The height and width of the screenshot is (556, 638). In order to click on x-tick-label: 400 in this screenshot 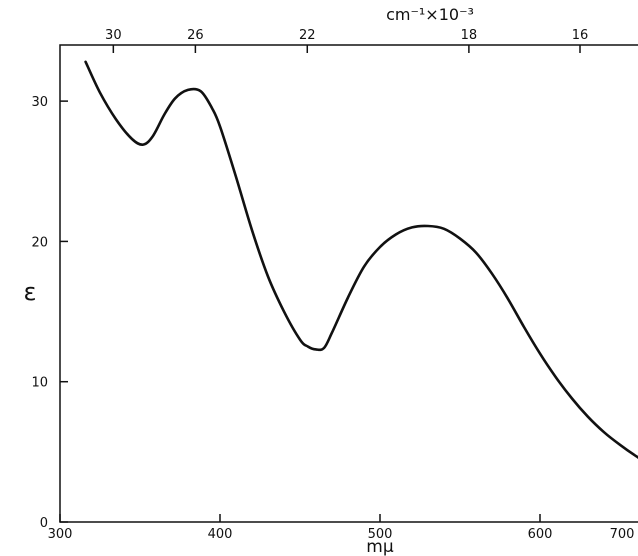, I will do `click(220, 534)`.